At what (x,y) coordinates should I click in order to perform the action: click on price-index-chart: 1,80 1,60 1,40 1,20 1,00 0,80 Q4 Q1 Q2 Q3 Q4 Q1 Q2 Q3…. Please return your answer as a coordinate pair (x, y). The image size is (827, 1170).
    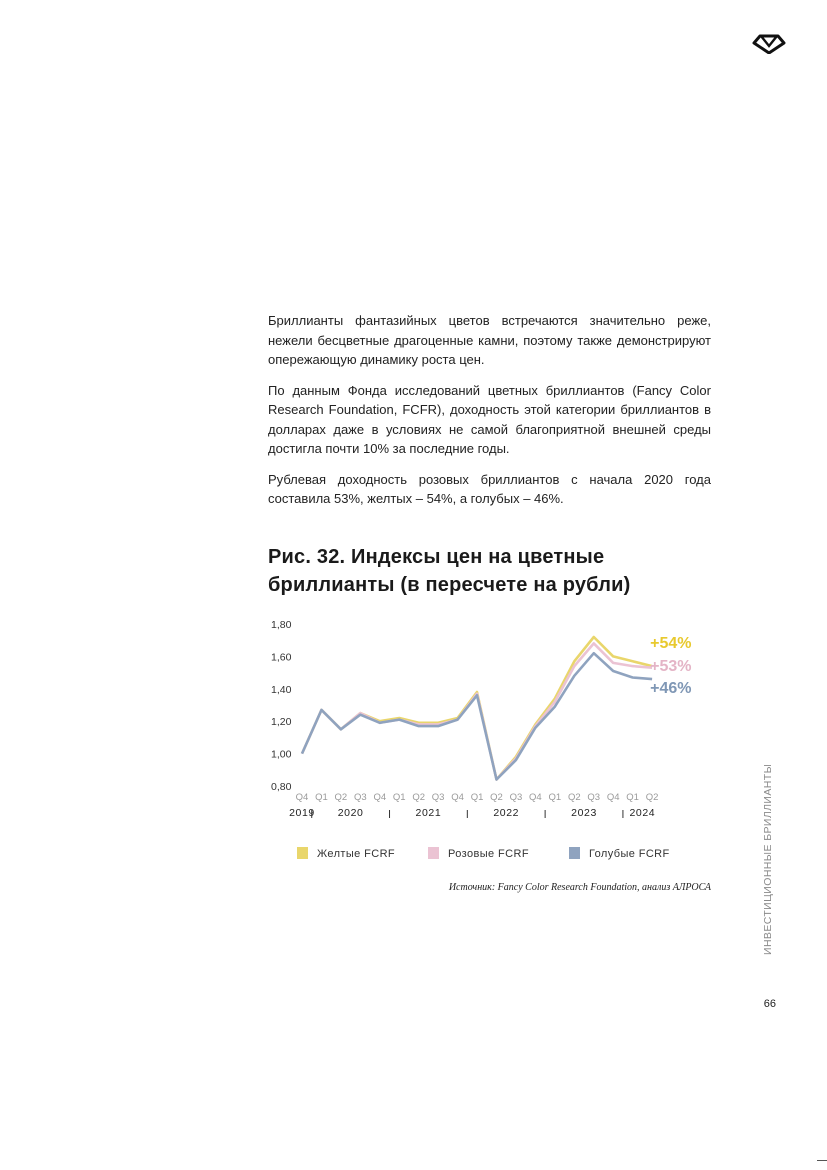
    Looking at the image, I should click on (481, 739).